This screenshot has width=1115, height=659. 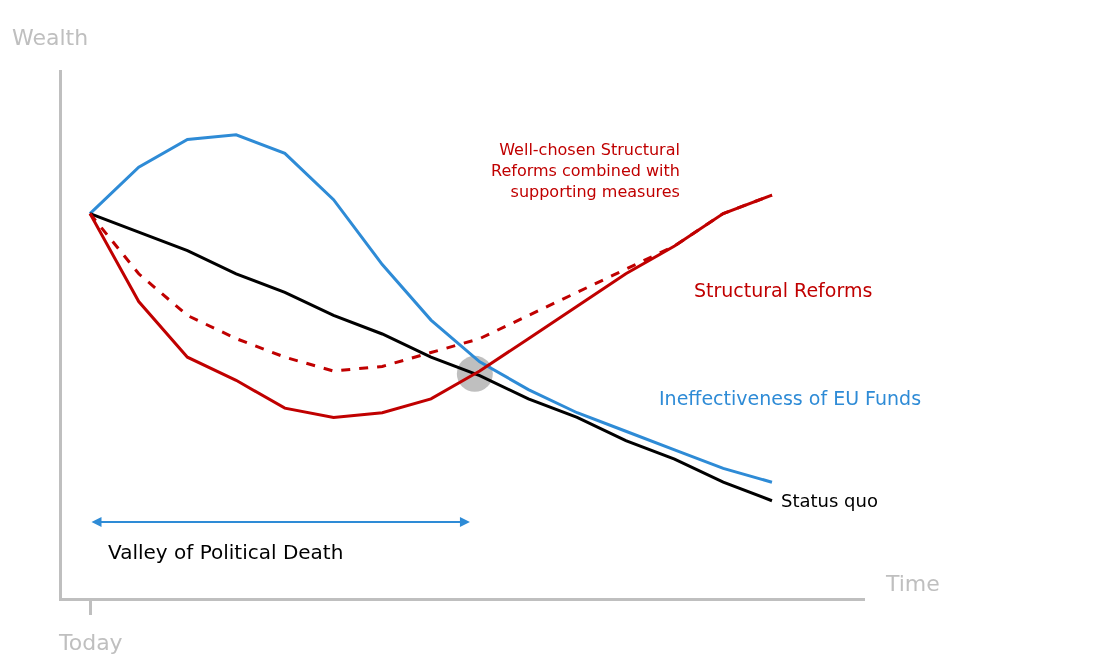 What do you see at coordinates (585, 170) in the screenshot?
I see `text: Well-chosen Structural Reforms combined with supporting measures` at bounding box center [585, 170].